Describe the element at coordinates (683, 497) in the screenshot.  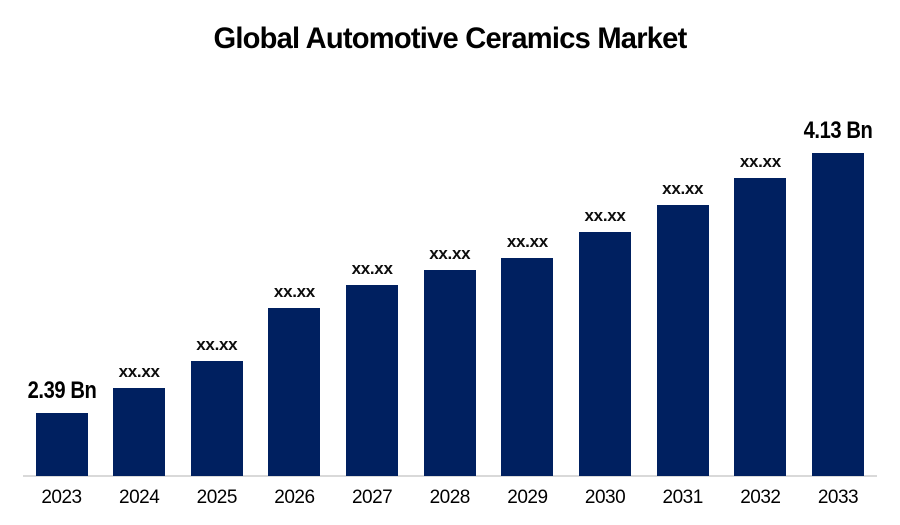
I see `x-axis-label-2031: 2031` at that location.